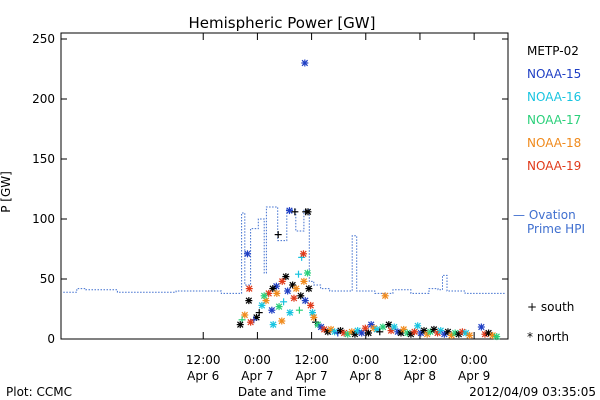 The height and width of the screenshot is (400, 600). Describe the element at coordinates (43, 159) in the screenshot. I see `y-tick-label: 150` at that location.